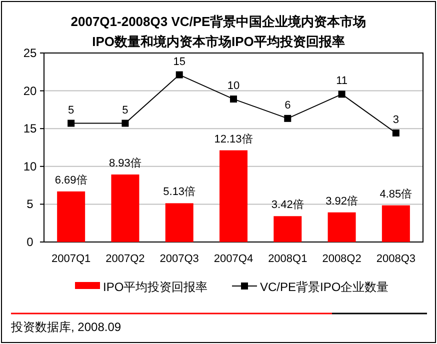 Image resolution: width=437 pixels, height=344 pixels. What do you see at coordinates (125, 163) in the screenshot?
I see `data-label: 8.93倍` at bounding box center [125, 163].